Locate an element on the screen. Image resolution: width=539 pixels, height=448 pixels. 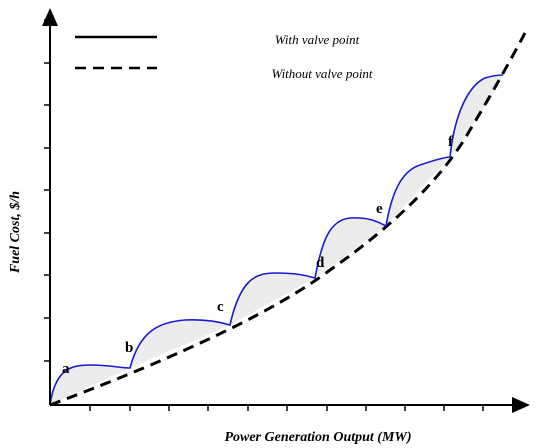
legend-label: With valve point is located at coordinates (317, 39).